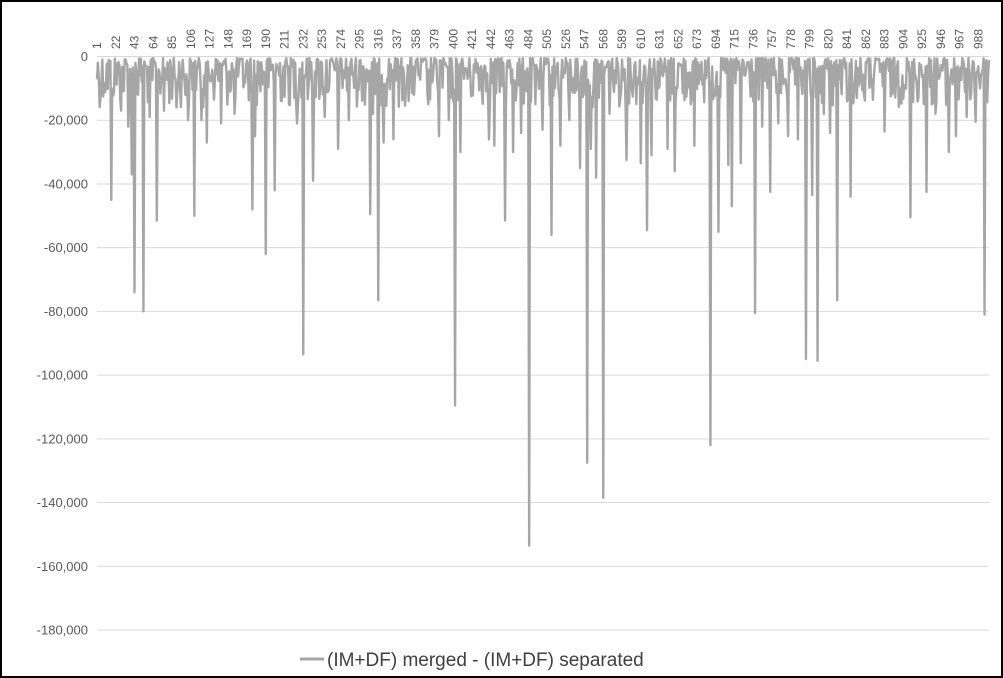 This screenshot has height=678, width=1003. Describe the element at coordinates (472, 39) in the screenshot. I see `x-tick-label: 421` at that location.